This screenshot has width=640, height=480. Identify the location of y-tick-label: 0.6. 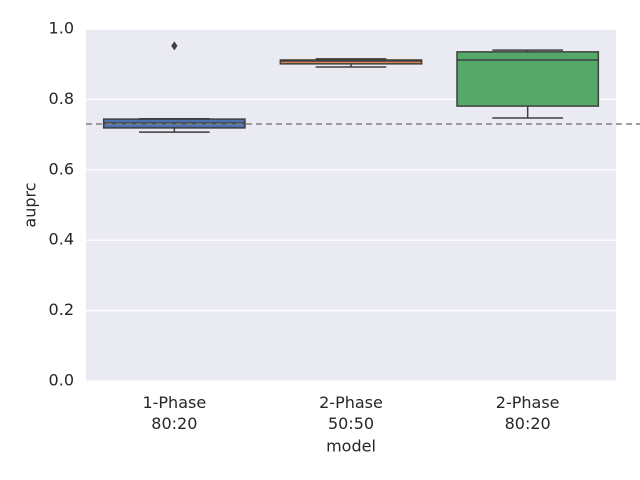
(61, 168).